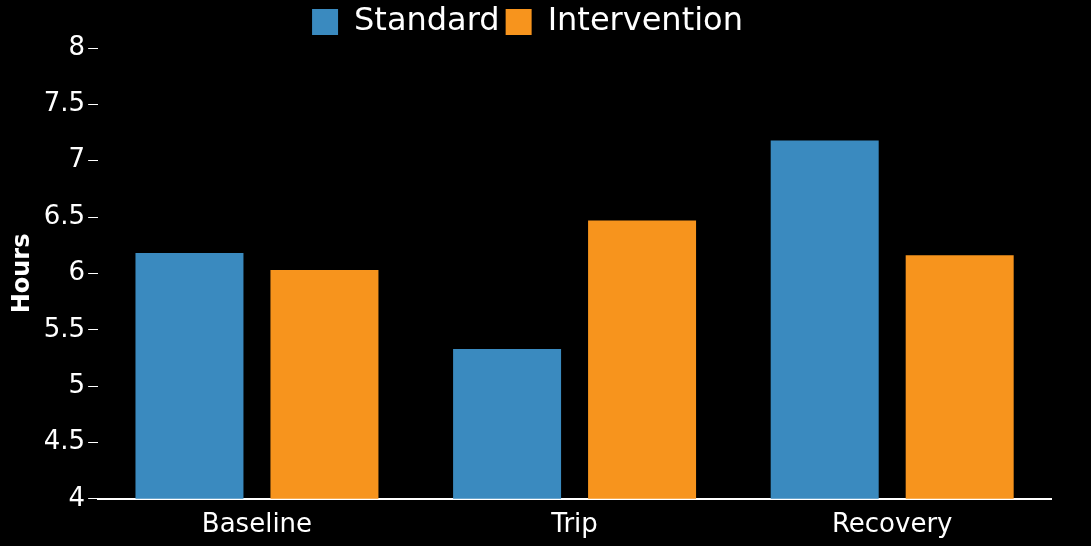 Image resolution: width=1091 pixels, height=546 pixels. What do you see at coordinates (64, 327) in the screenshot?
I see `y-tick-label: 5.5` at bounding box center [64, 327].